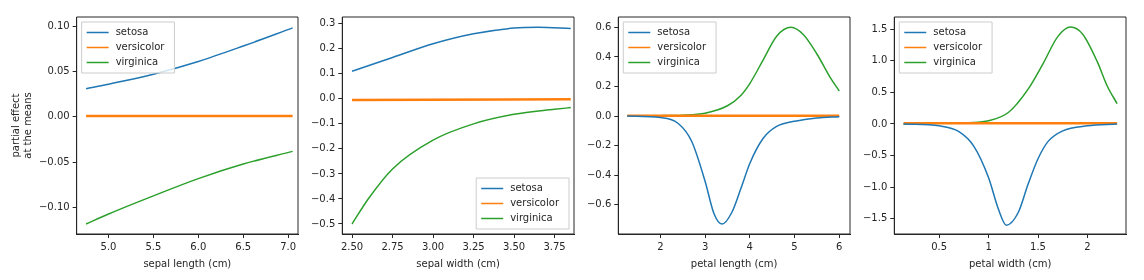  Describe the element at coordinates (323, 123) in the screenshot. I see `y-tick-label: −0.1` at that location.